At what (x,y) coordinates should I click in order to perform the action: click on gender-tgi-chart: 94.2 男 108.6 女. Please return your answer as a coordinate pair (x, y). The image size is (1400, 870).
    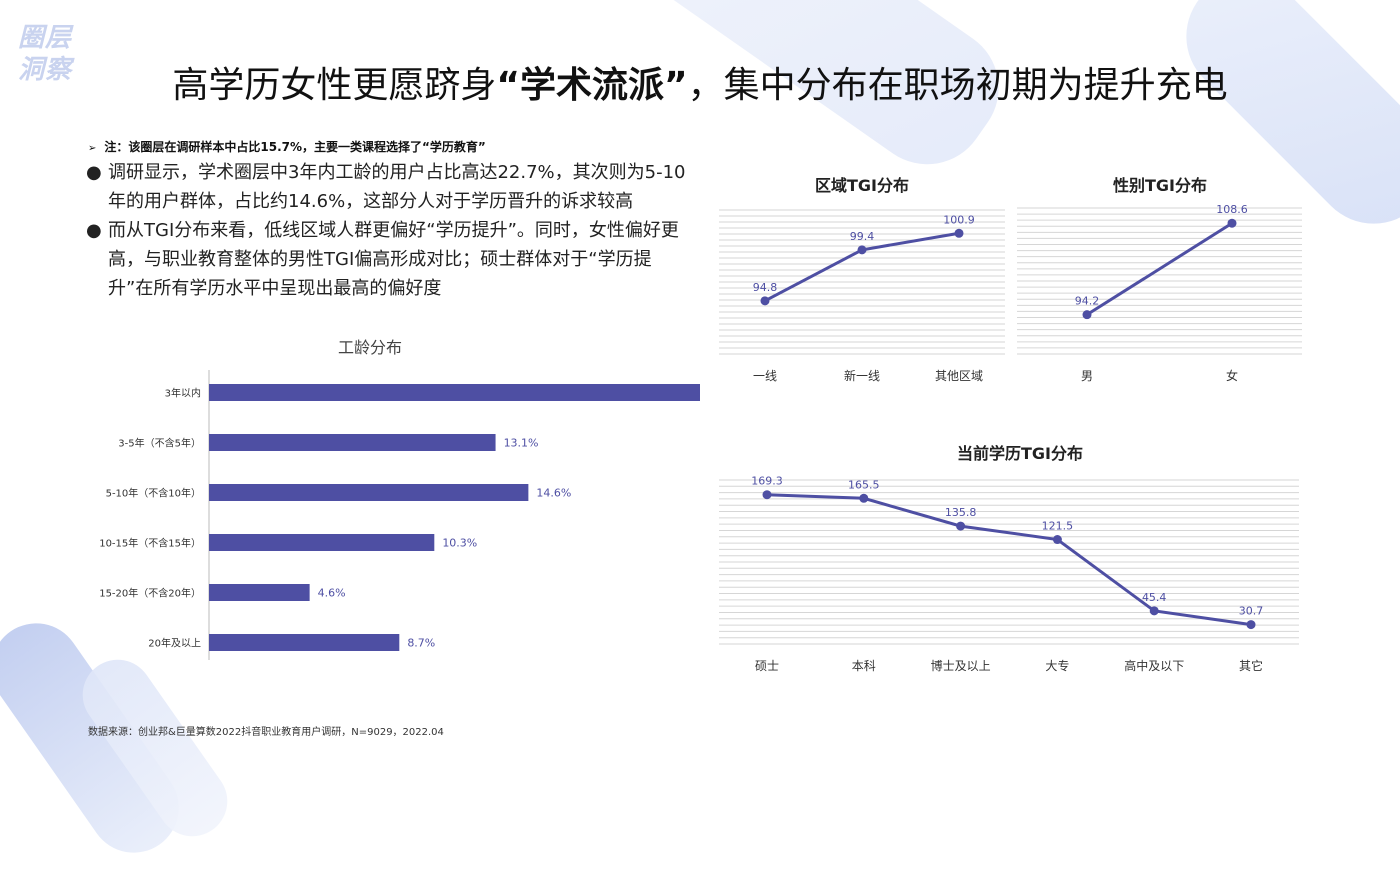
    Looking at the image, I should click on (1159, 293).